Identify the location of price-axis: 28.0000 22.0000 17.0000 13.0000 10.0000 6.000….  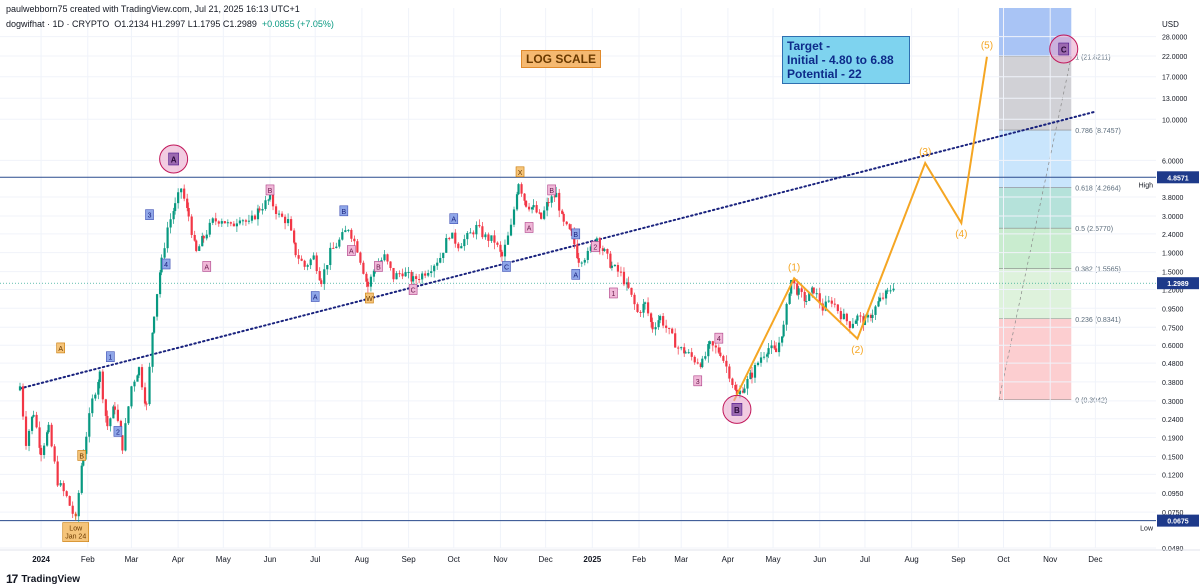
(1169, 280).